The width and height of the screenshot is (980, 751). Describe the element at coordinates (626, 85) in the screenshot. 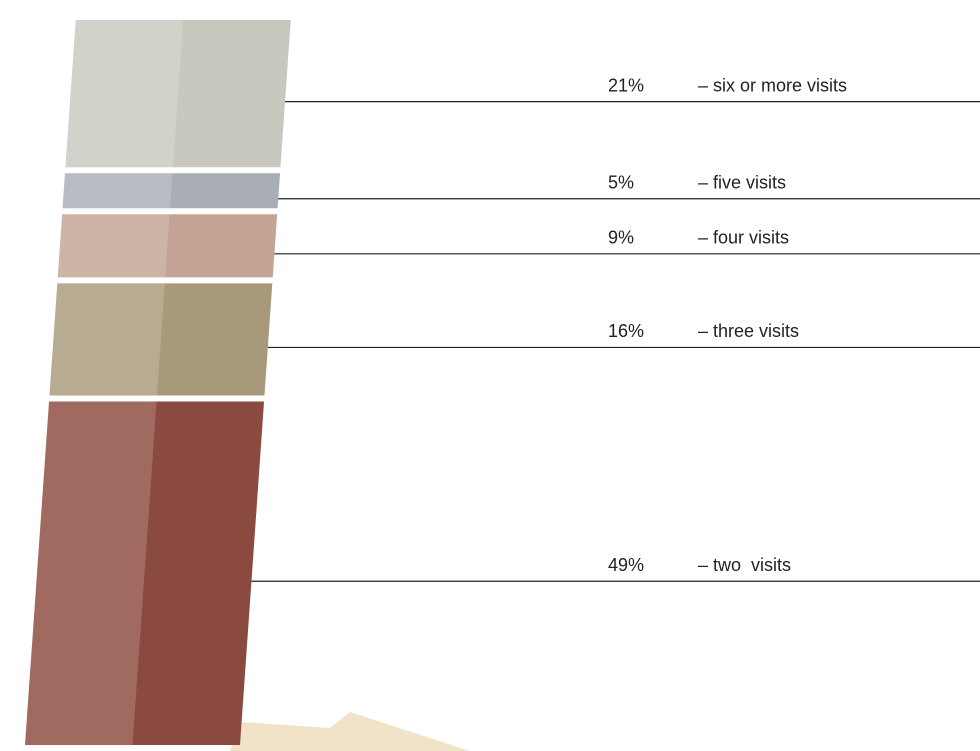

I see `value-label: 21%` at that location.